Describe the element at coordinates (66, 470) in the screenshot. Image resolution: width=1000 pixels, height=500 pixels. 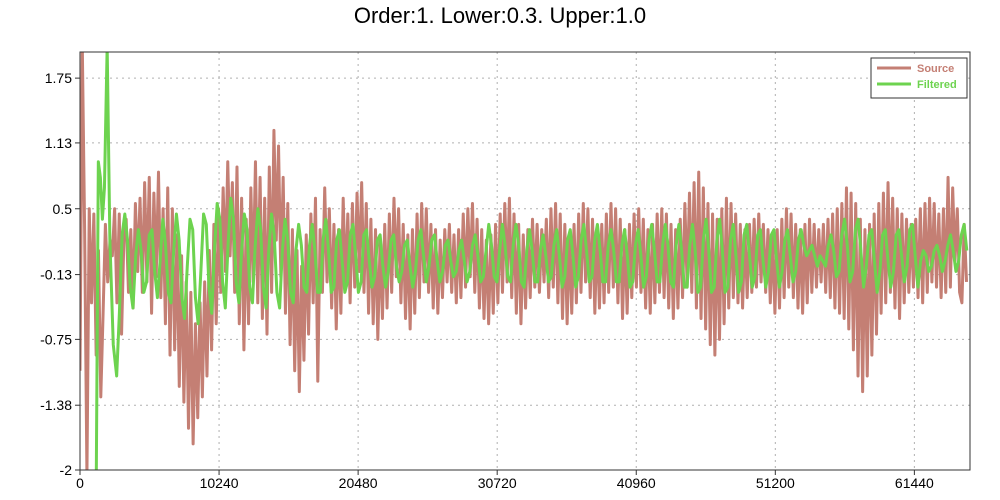
I see `y-tick-label: -2` at that location.